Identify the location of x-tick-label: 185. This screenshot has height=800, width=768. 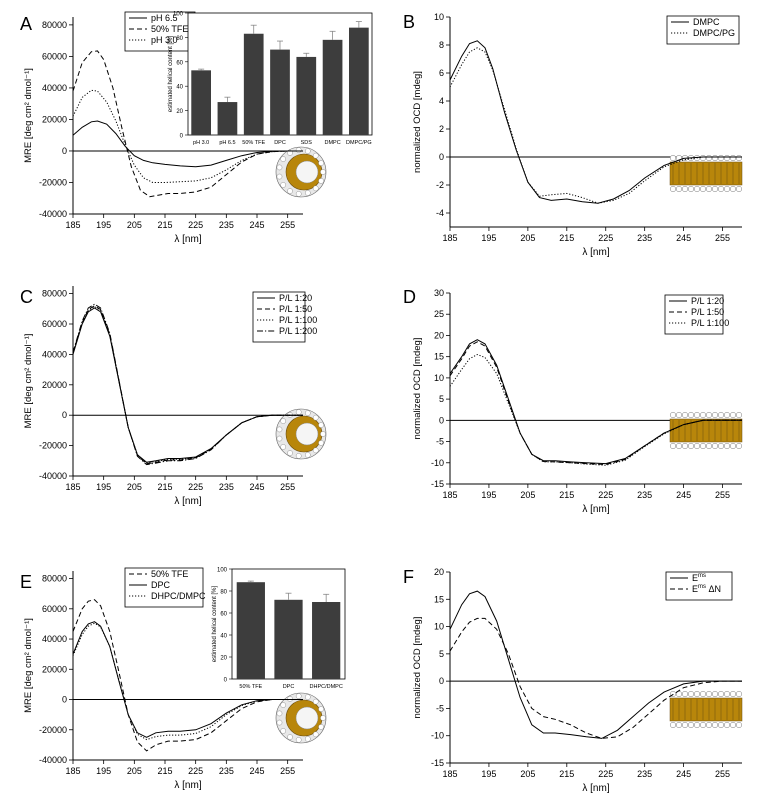
(449, 495).